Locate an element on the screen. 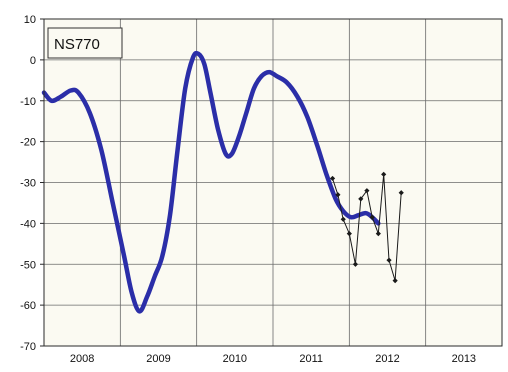  y-tick-label: -60 is located at coordinates (28, 306).